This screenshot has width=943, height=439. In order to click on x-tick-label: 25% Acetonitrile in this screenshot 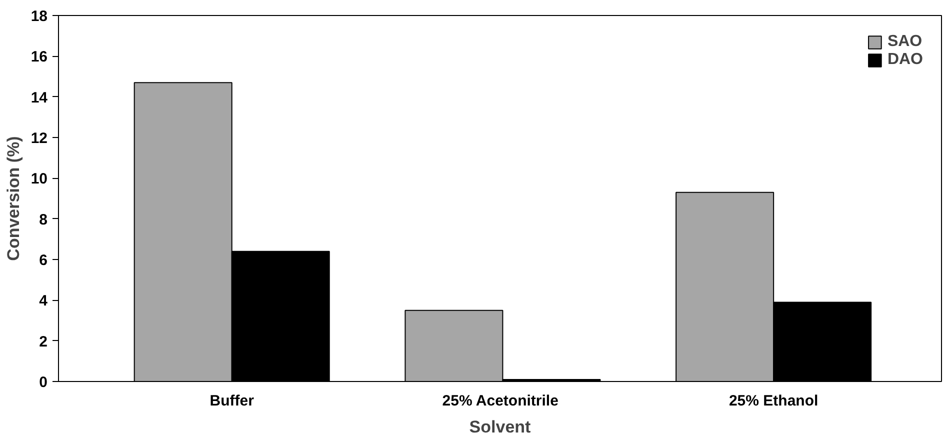, I will do `click(500, 401)`.